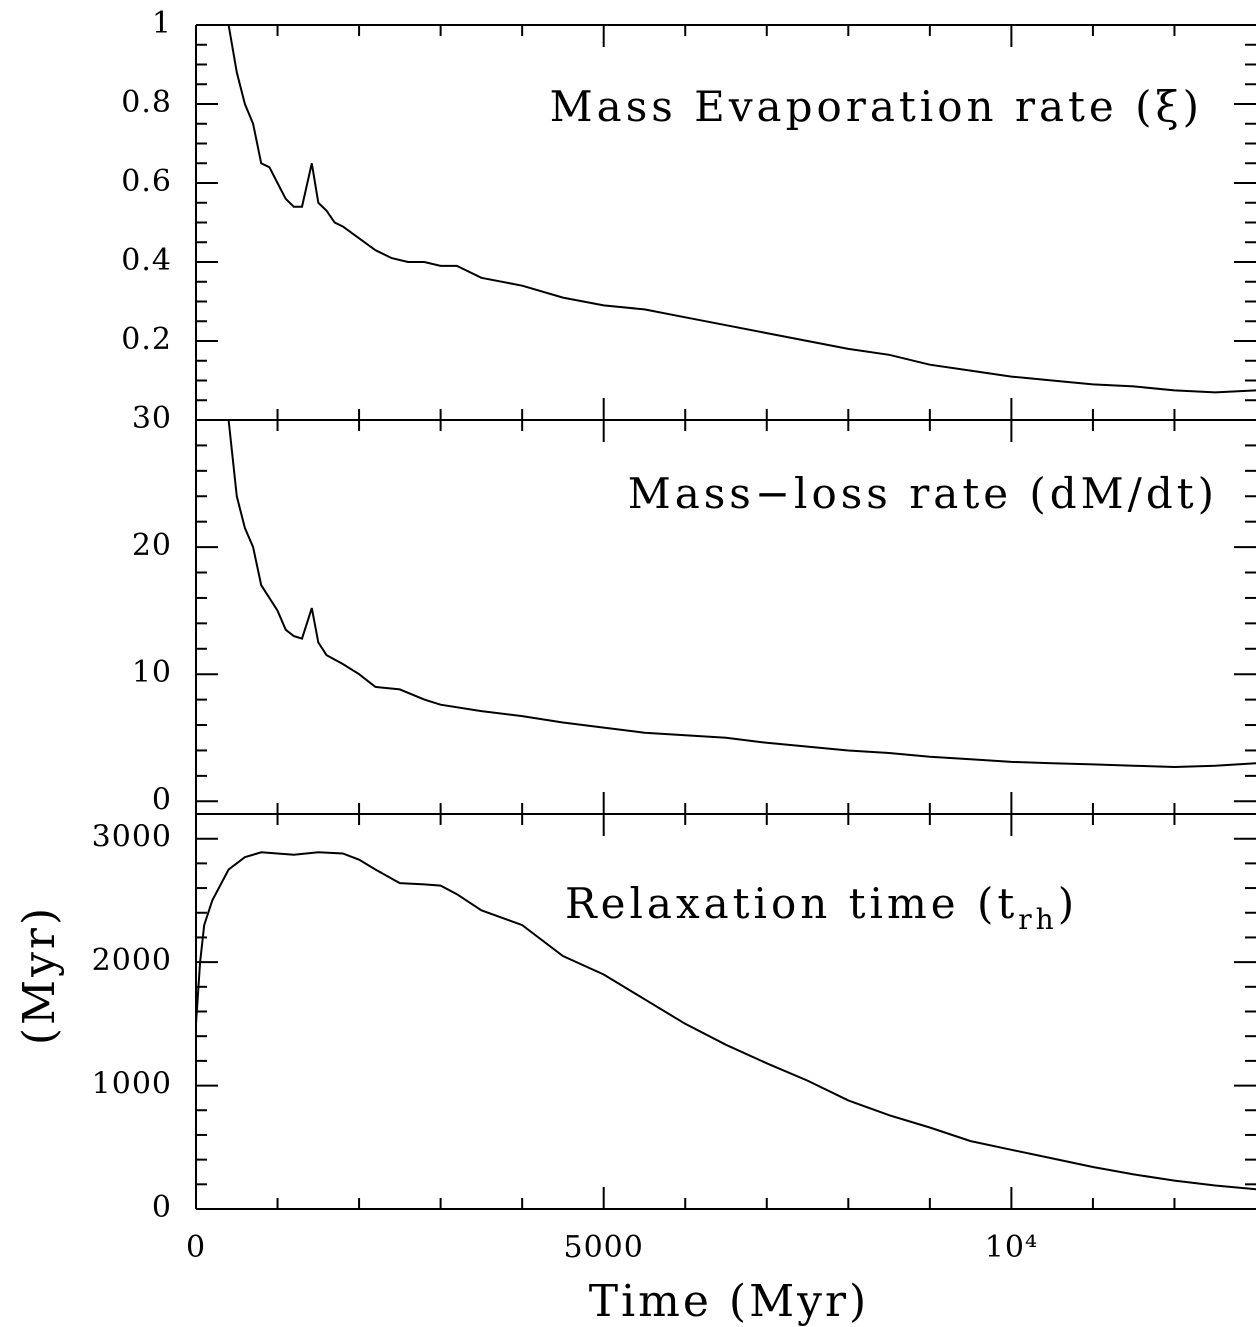 This screenshot has width=1256, height=1327. I want to click on x-tick-label: 5000, so click(604, 1247).